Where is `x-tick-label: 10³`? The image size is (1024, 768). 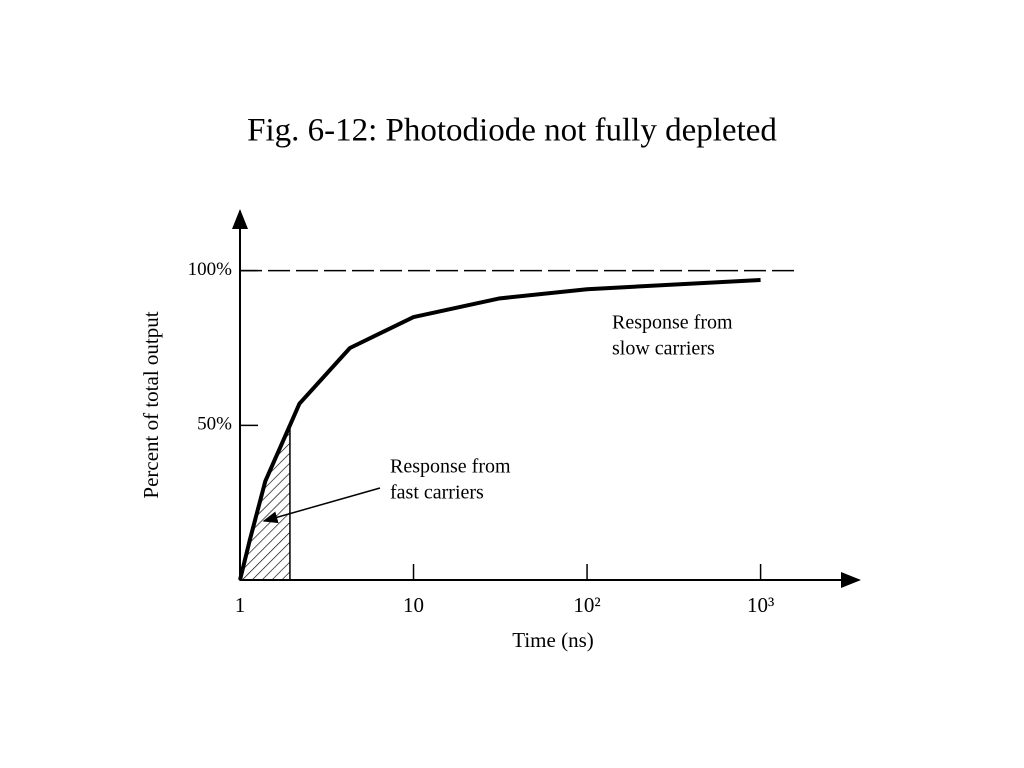 x-tick-label: 10³ is located at coordinates (760, 605).